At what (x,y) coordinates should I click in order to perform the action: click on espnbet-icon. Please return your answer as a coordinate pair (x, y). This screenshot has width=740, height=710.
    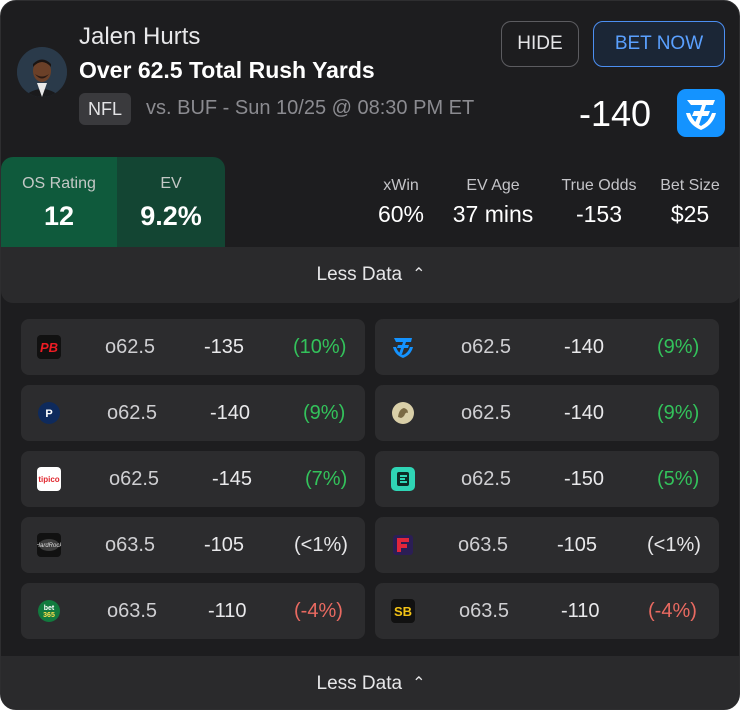
    Looking at the image, I should click on (403, 479).